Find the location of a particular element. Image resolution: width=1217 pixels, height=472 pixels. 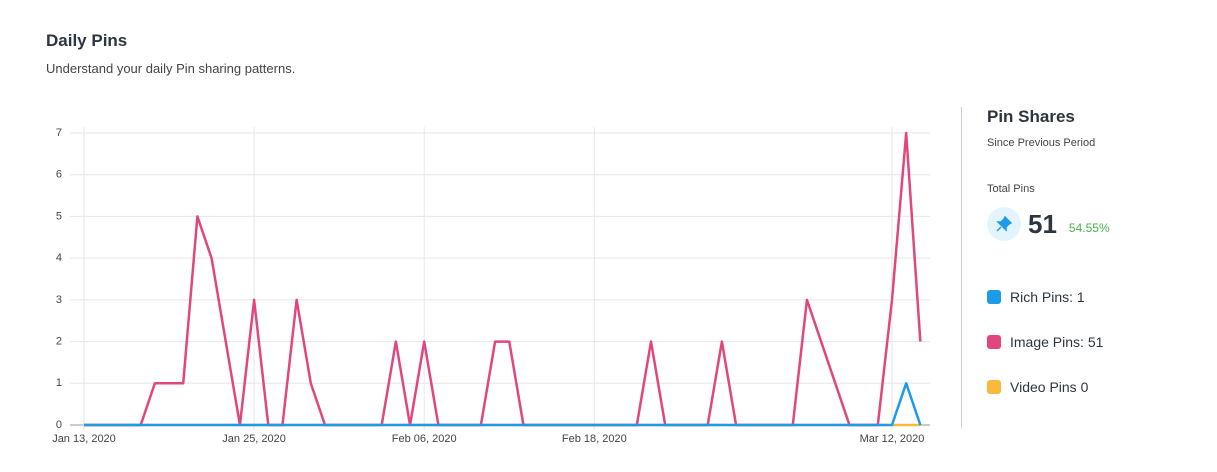

legend-item: Image Pins: 51 is located at coordinates (1102, 342).